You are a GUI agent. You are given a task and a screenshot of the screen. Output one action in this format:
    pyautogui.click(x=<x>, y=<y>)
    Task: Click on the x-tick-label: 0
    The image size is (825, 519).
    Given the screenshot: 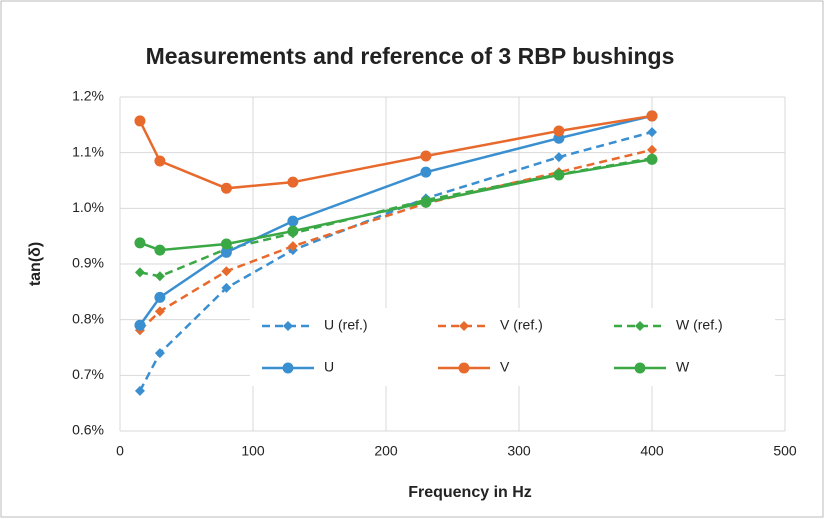 What is the action you would take?
    pyautogui.click(x=120, y=451)
    